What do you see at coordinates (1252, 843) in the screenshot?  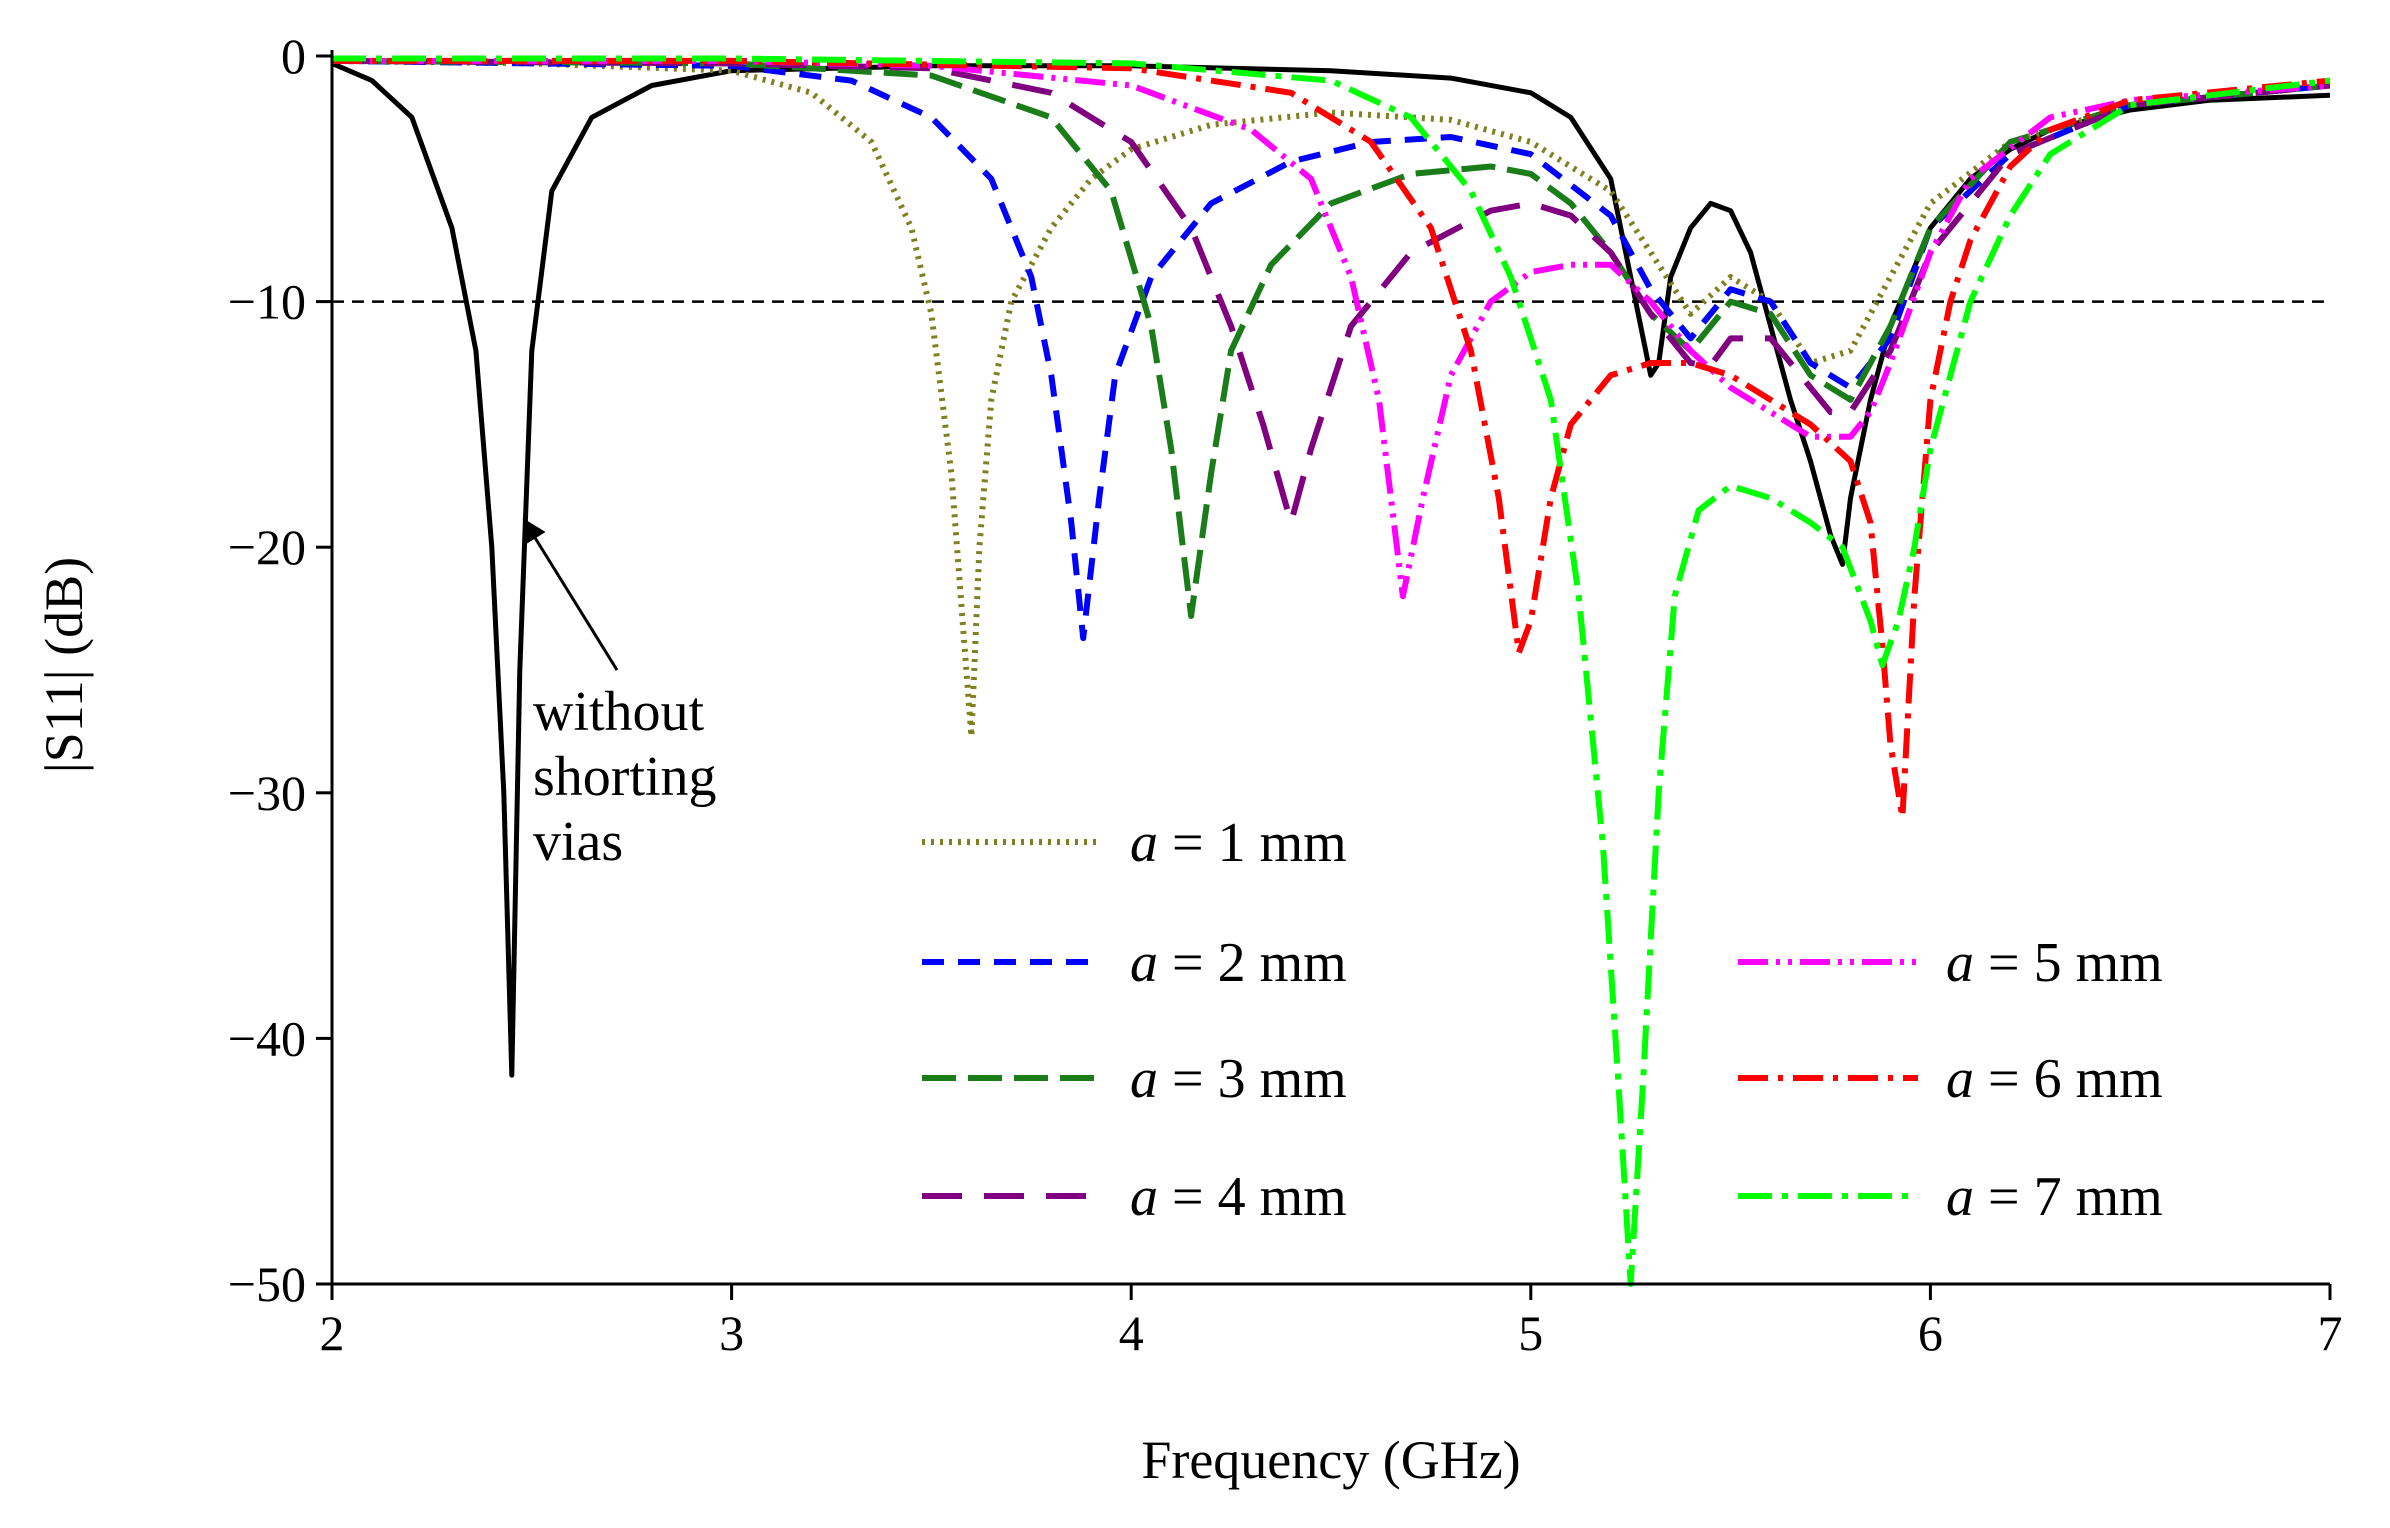 I see `legend-label-value: = 1 mm` at bounding box center [1252, 843].